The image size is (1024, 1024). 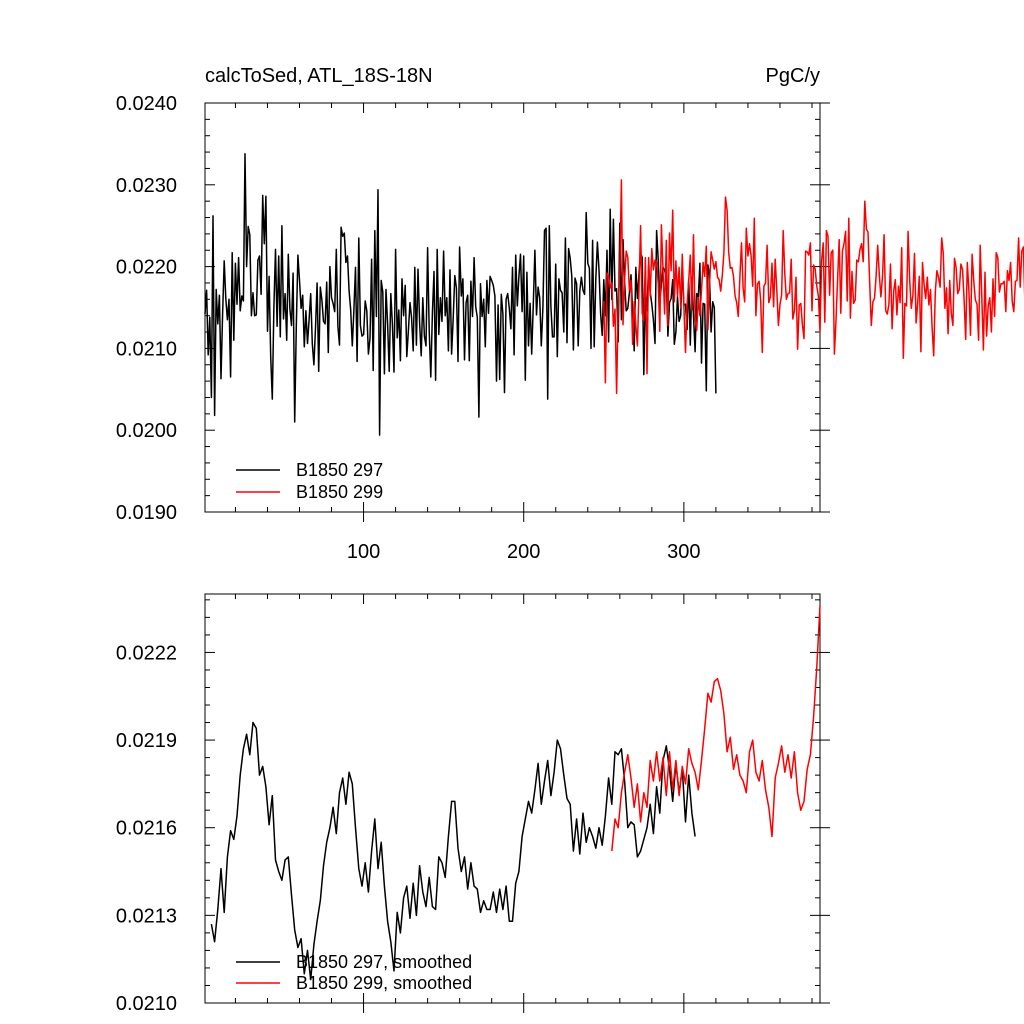 I want to click on chart-title-left: calcToSed, ATL_18S-18N, so click(x=319, y=76).